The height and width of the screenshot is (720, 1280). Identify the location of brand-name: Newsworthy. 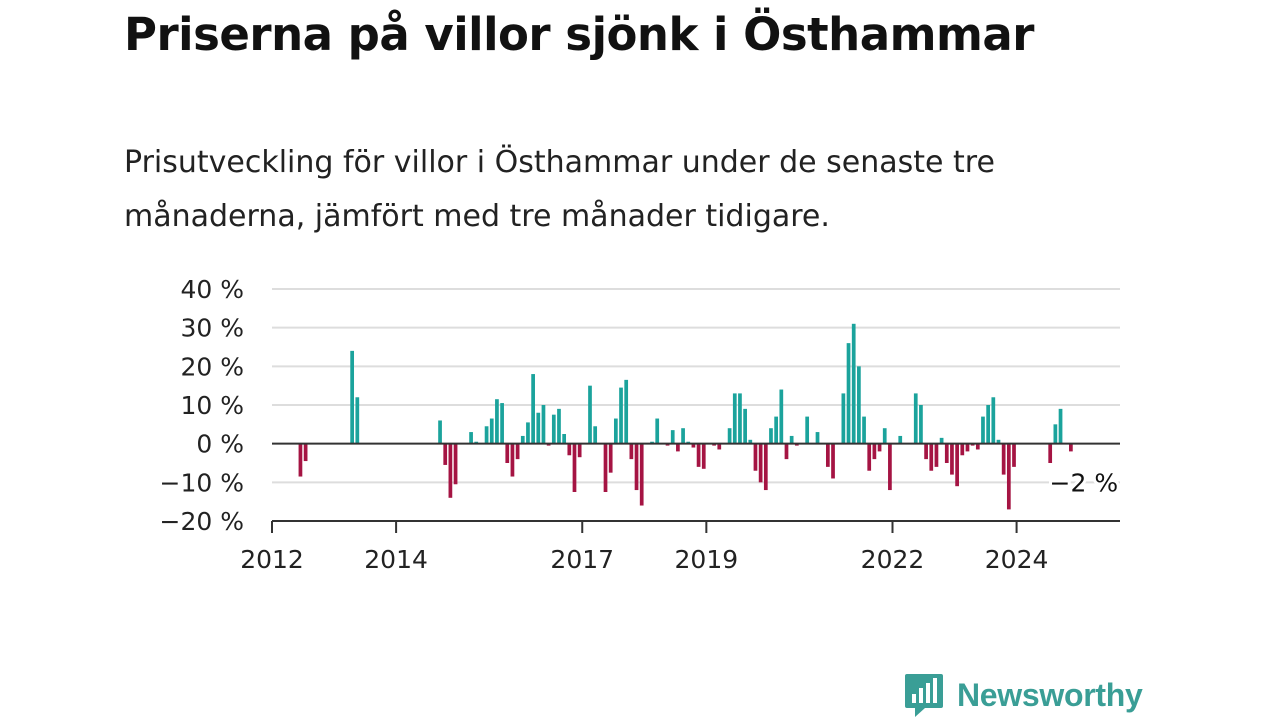
(1050, 694).